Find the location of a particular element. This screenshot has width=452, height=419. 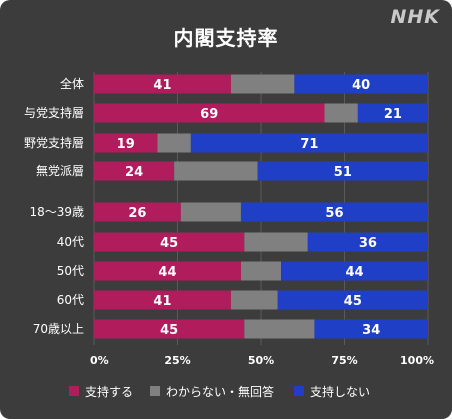

row-label: 無党派層 is located at coordinates (60, 170).